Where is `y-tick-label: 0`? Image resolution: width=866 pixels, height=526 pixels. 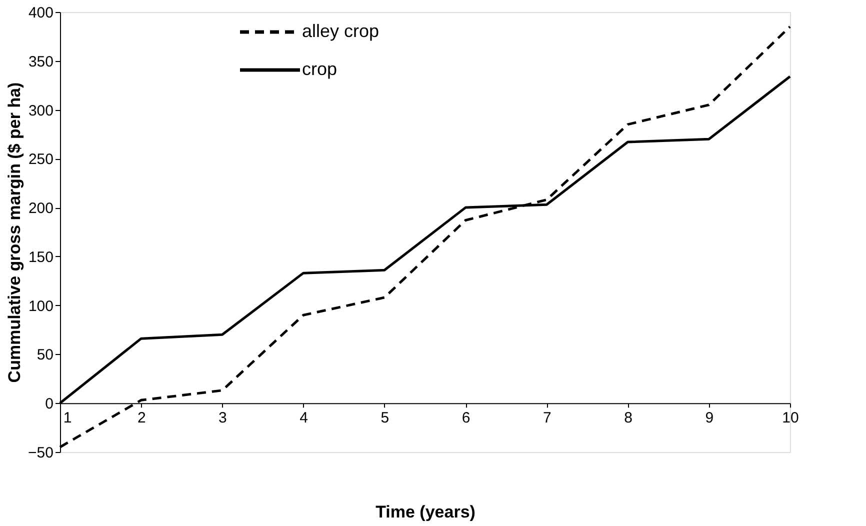
y-tick-label: 0 is located at coordinates (49, 404).